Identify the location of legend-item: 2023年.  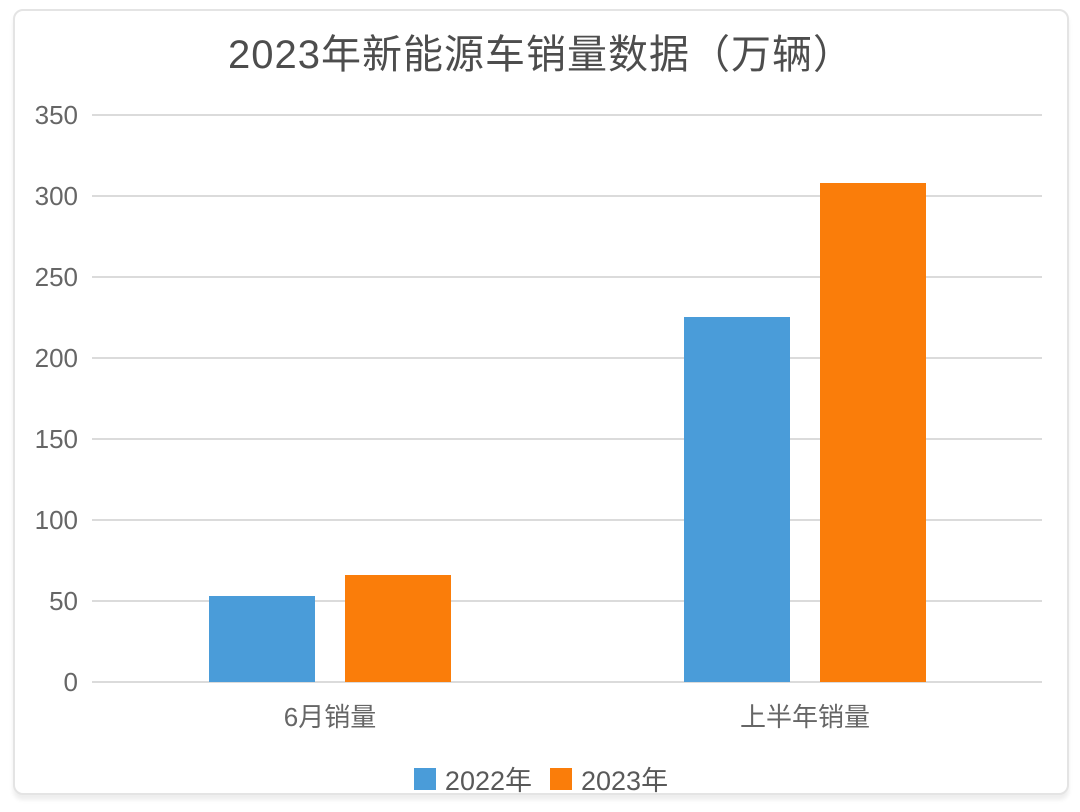
(609, 778).